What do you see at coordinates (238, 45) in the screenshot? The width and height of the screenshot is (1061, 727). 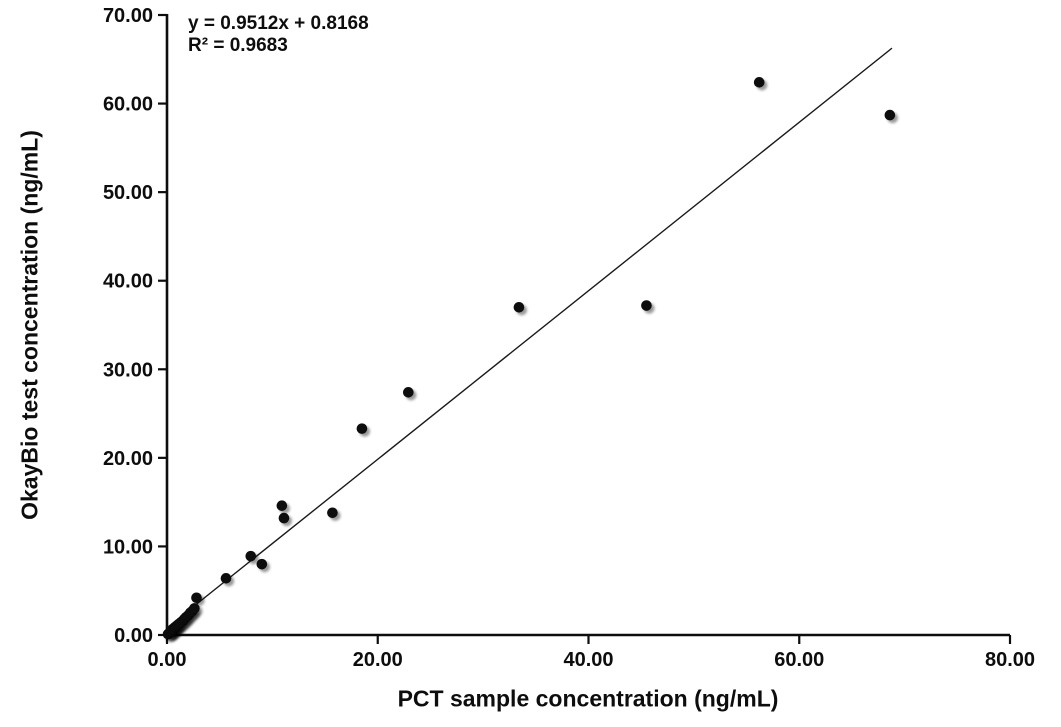 I see `r-squared-text: R² = 0.9683` at bounding box center [238, 45].